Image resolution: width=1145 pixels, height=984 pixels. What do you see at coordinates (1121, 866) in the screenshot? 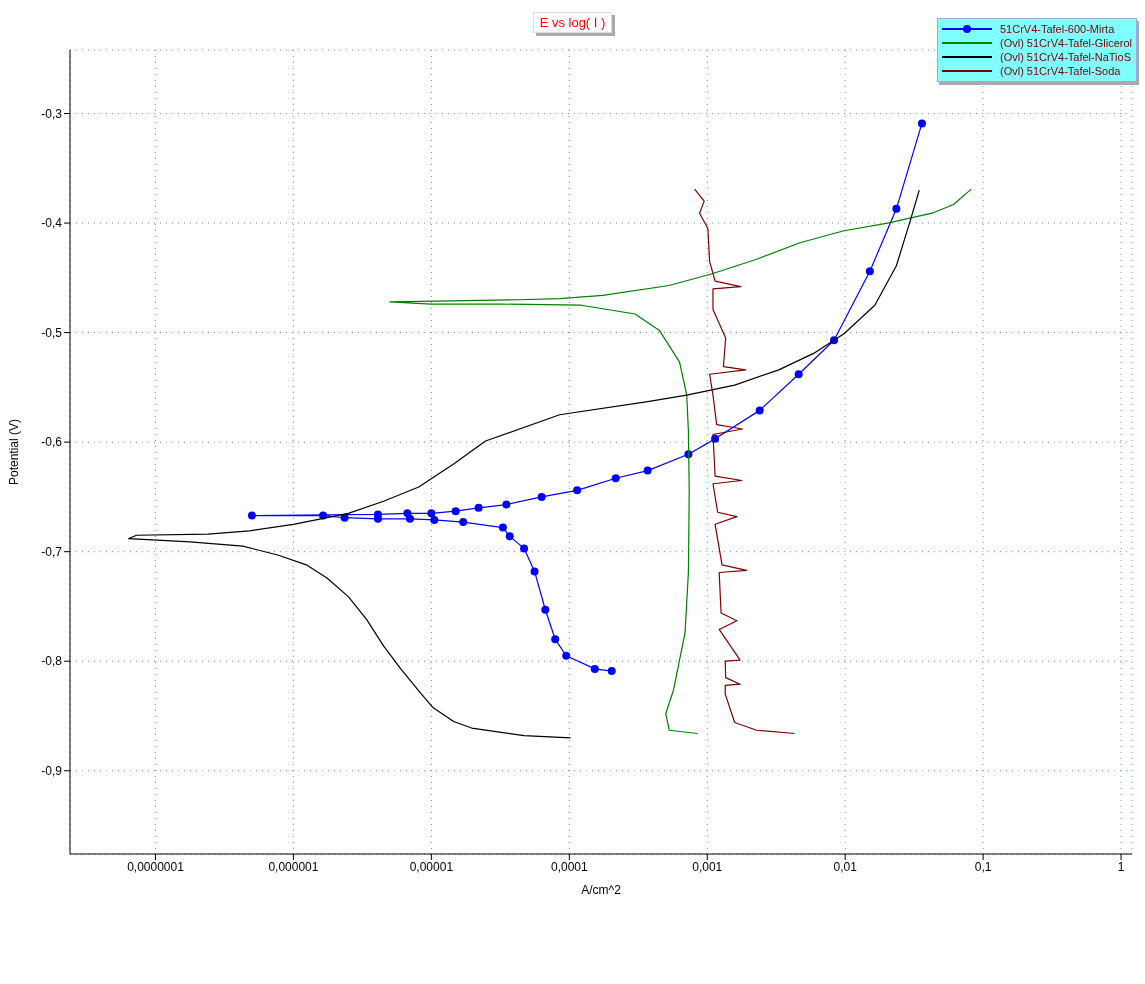
I see `x-tick-label: 1` at bounding box center [1121, 866].